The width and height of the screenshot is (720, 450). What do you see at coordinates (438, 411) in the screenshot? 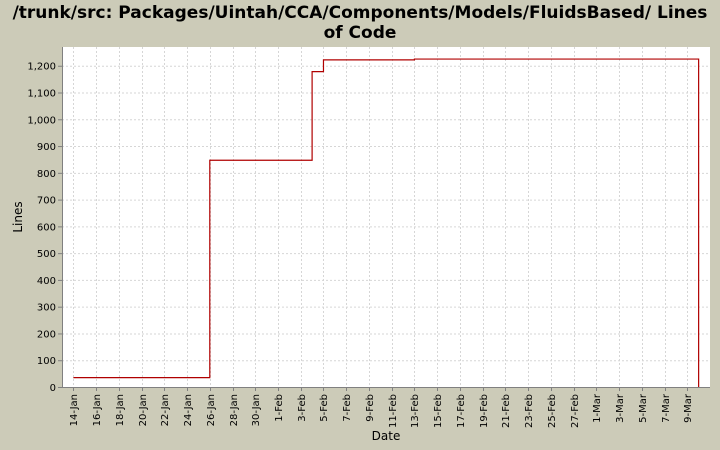
I see `x-tick-label: 15-Feb` at bounding box center [438, 411].